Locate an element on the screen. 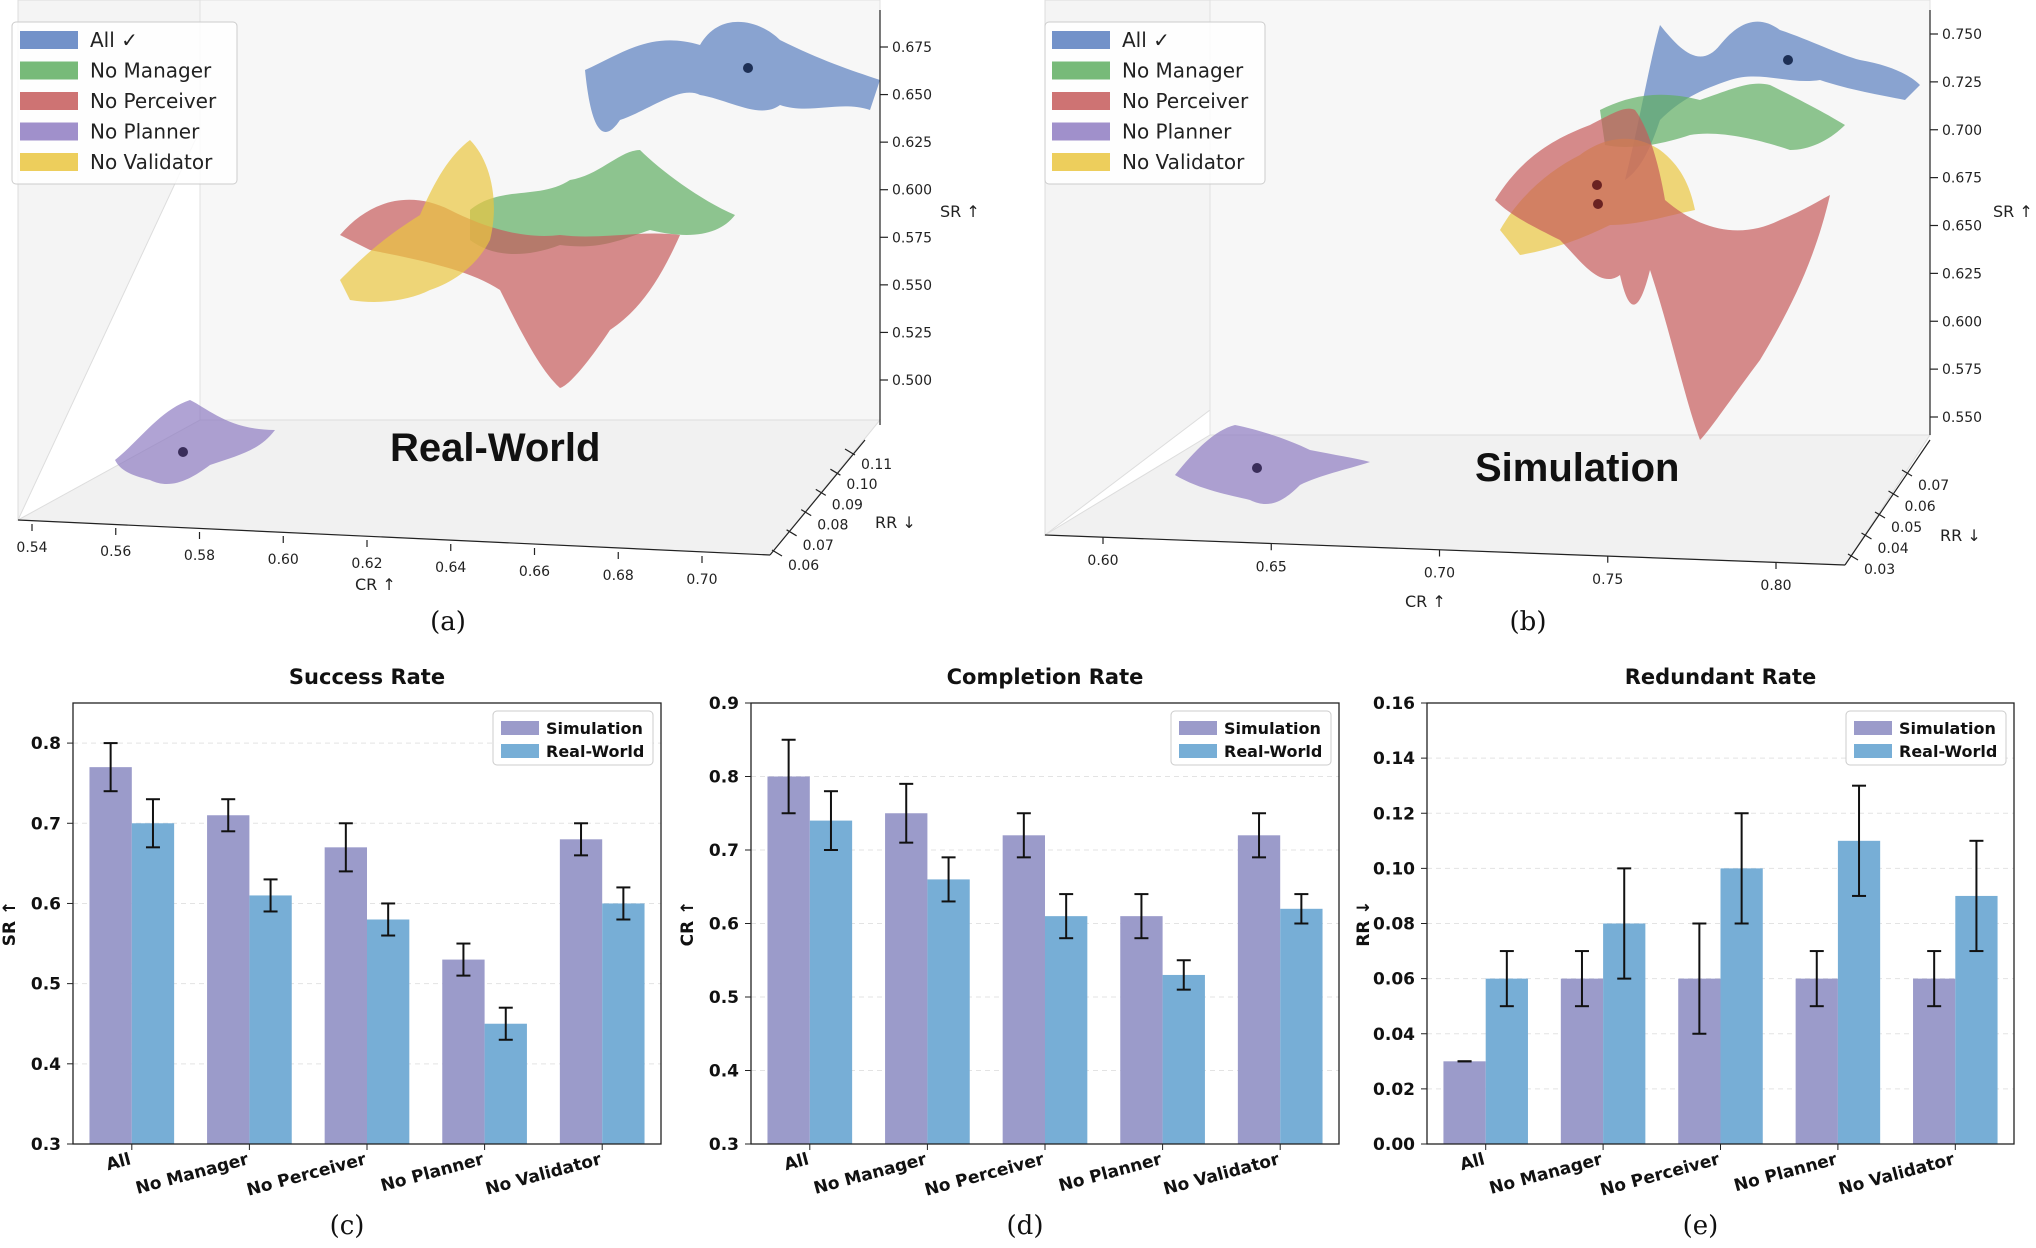 This screenshot has width=2036, height=1248. y-axis-label: CR ↑ is located at coordinates (688, 924).